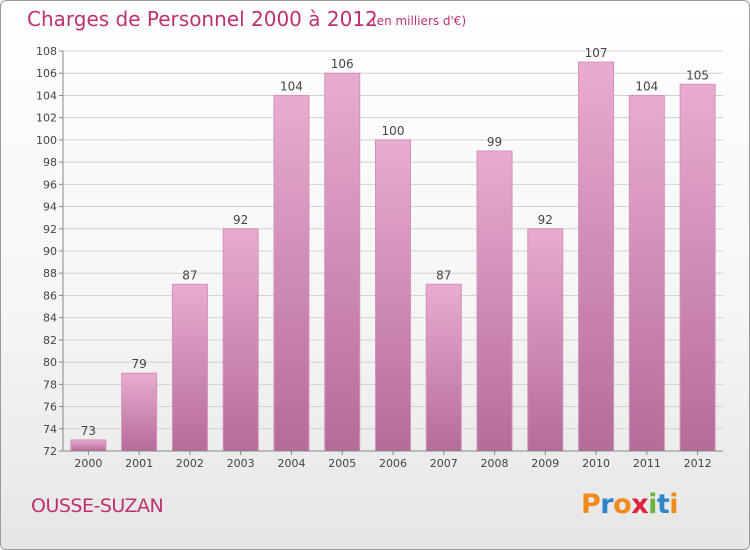 This screenshot has height=550, width=750. Describe the element at coordinates (240, 340) in the screenshot. I see `bar-2003` at that location.